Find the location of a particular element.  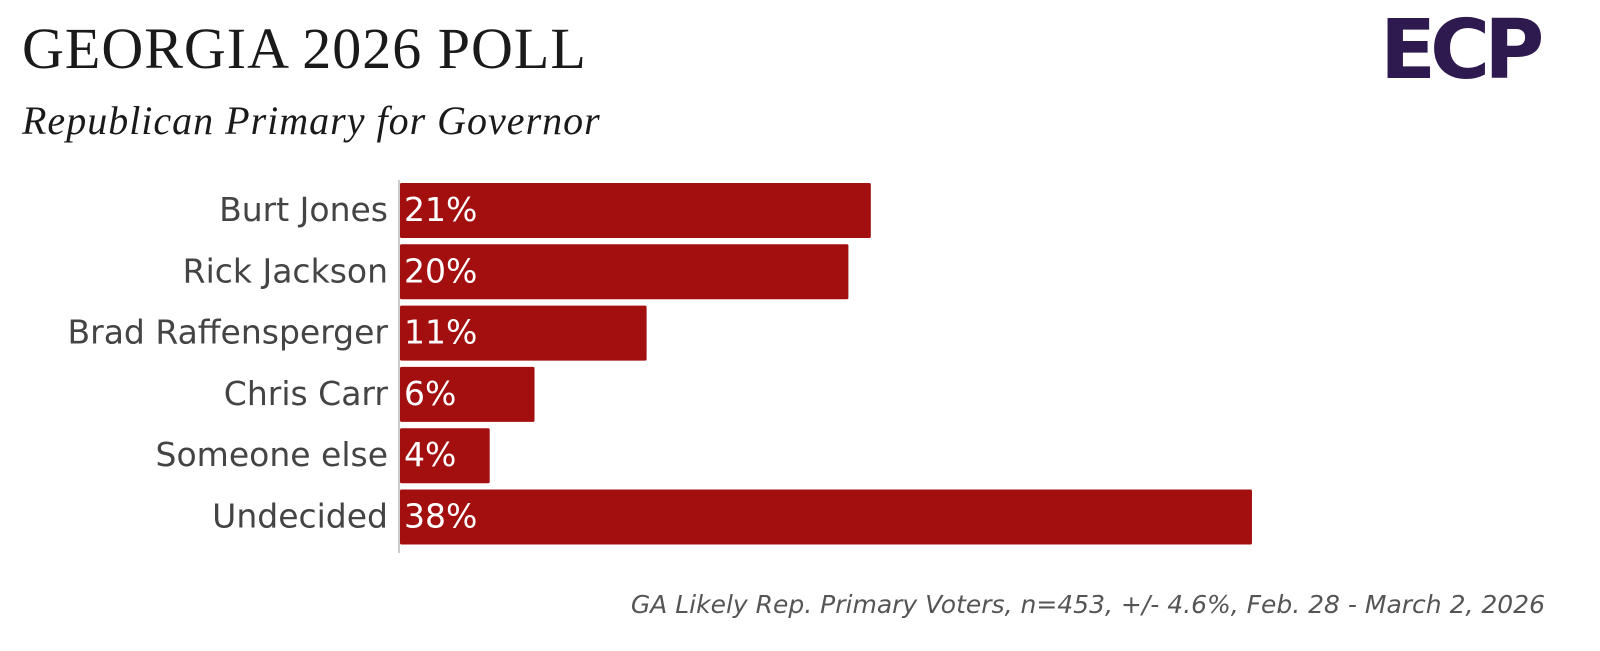

category-label: Someone else is located at coordinates (272, 454).